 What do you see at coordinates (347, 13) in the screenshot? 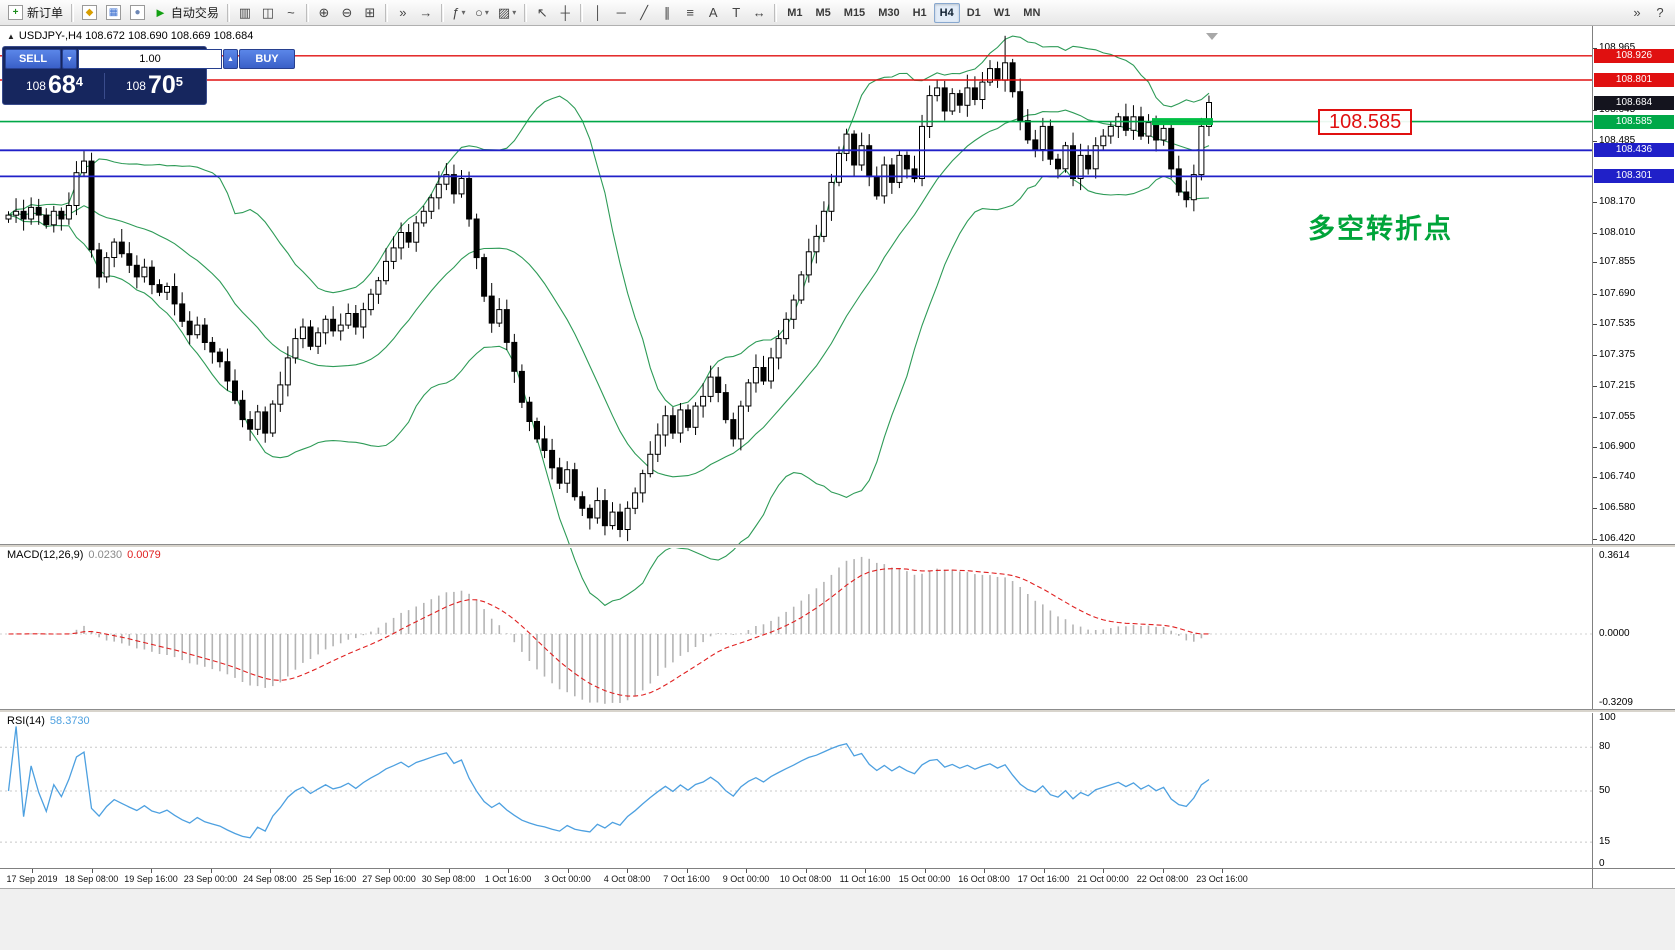
I see `zoom-out-button: ⊖` at bounding box center [347, 13].